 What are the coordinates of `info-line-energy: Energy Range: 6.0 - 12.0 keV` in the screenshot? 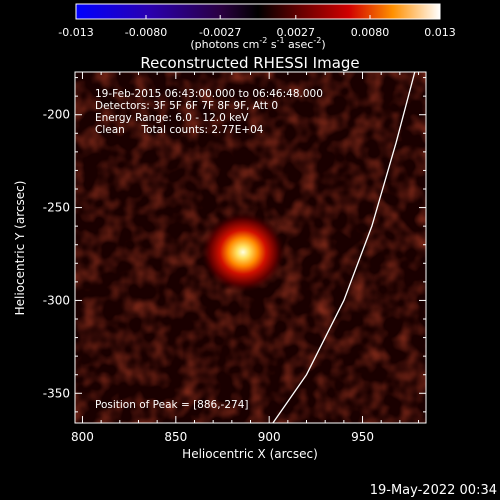 It's located at (172, 118).